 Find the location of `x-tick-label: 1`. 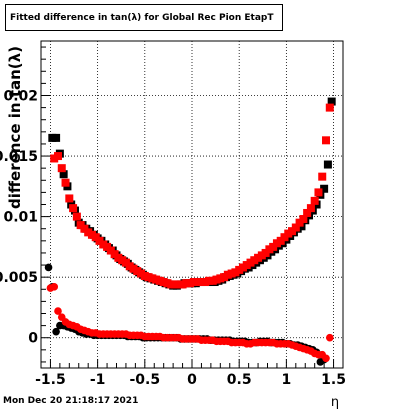

x-tick-label: 1 is located at coordinates (287, 380).